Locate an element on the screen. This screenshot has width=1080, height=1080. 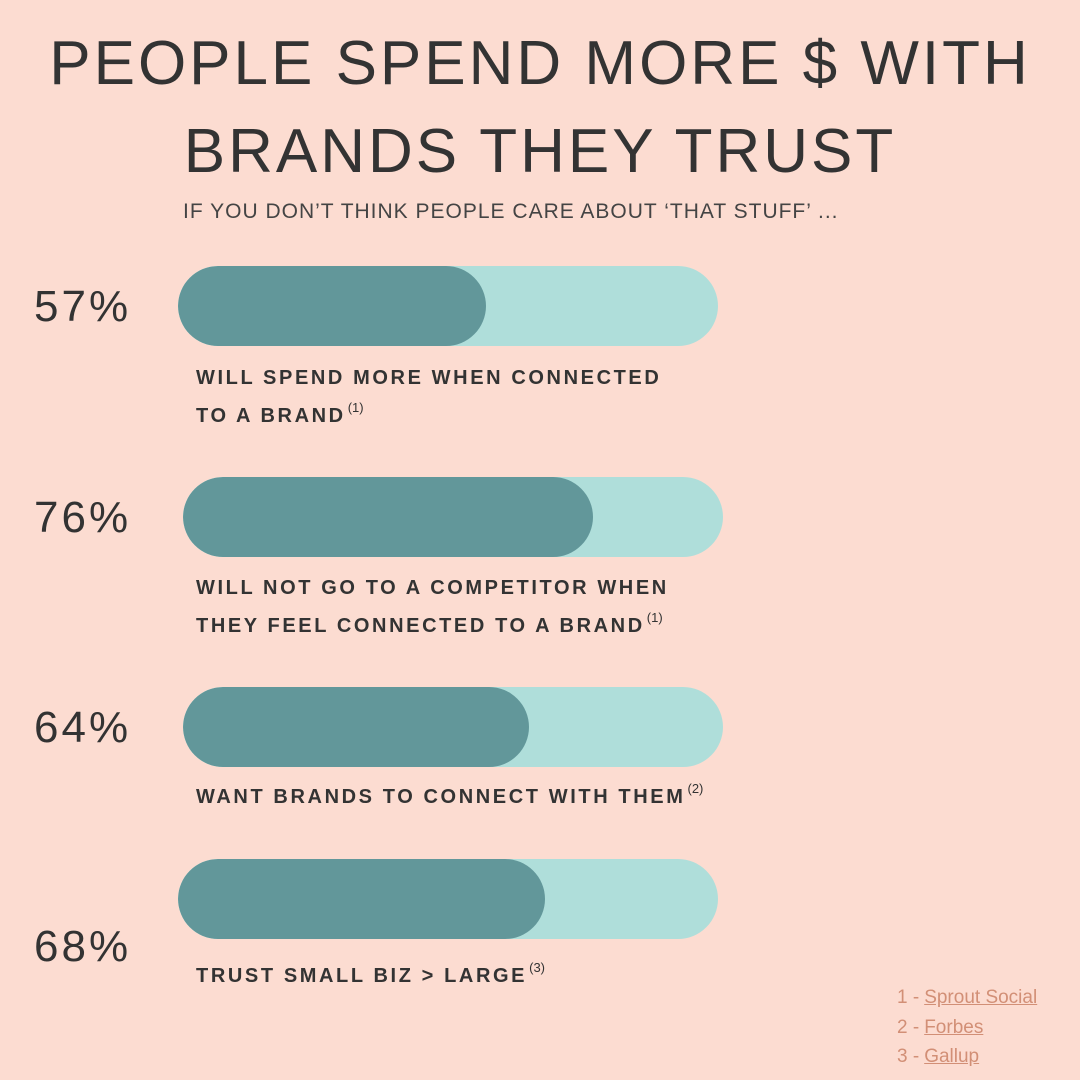
source-link: Forbes is located at coordinates (954, 1027).